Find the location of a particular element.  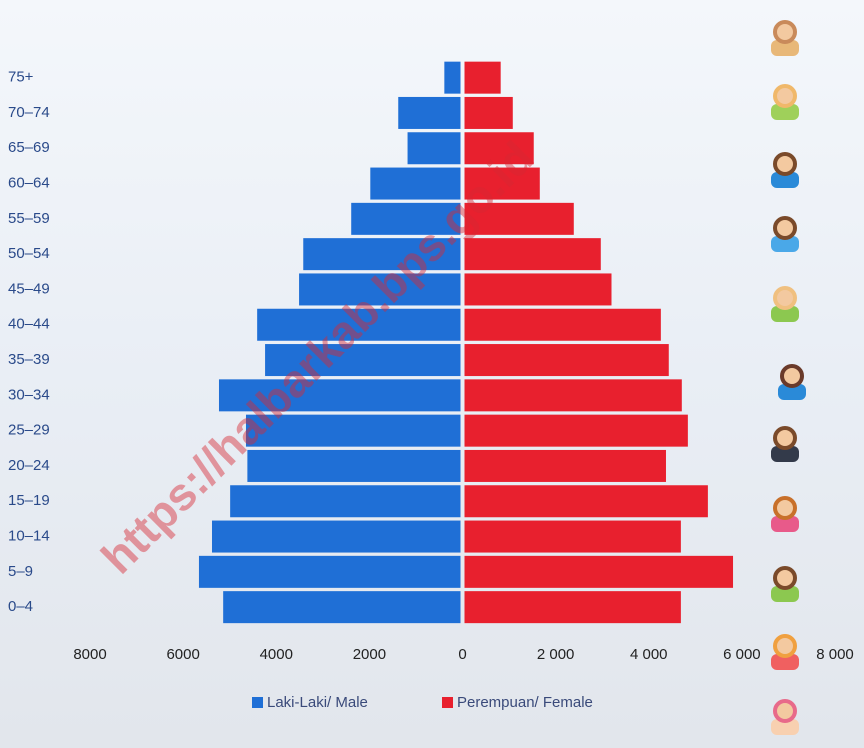

x-tick-label: 8 000 is located at coordinates (835, 654).